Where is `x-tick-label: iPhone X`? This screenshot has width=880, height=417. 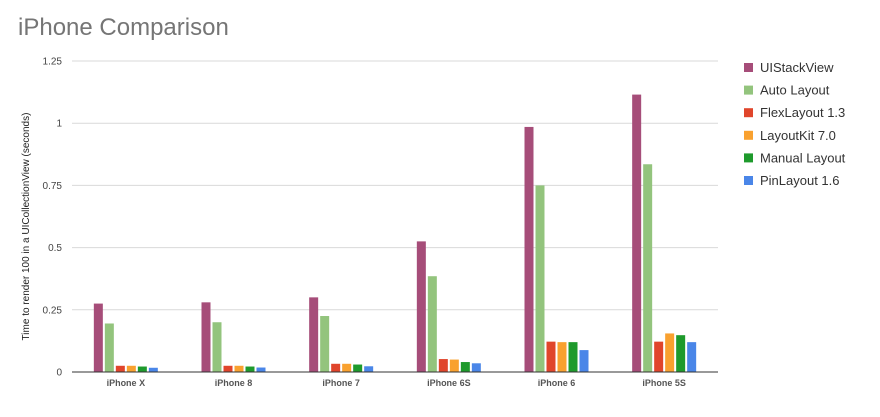
x-tick-label: iPhone X is located at coordinates (126, 383).